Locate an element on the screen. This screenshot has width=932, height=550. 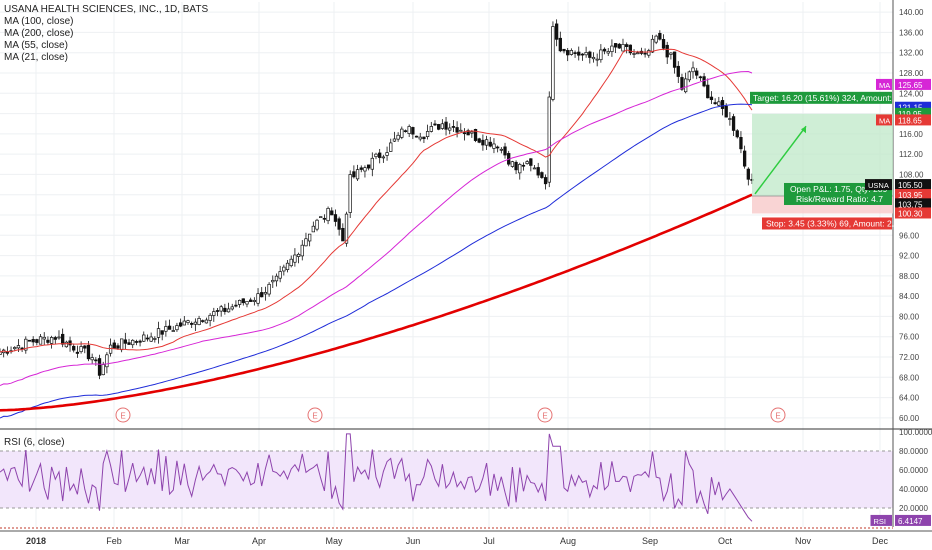
price-tick-label: 68.00 is located at coordinates (909, 377).